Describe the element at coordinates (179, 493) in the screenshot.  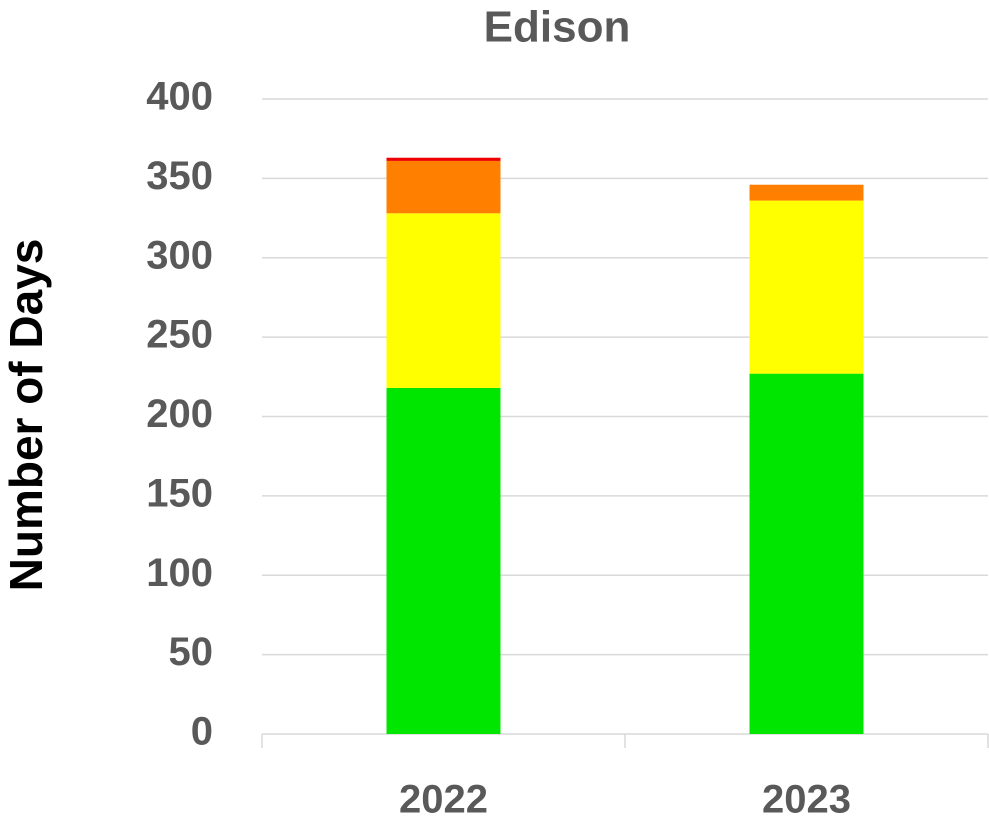
I see `y-tick-label: 150` at that location.